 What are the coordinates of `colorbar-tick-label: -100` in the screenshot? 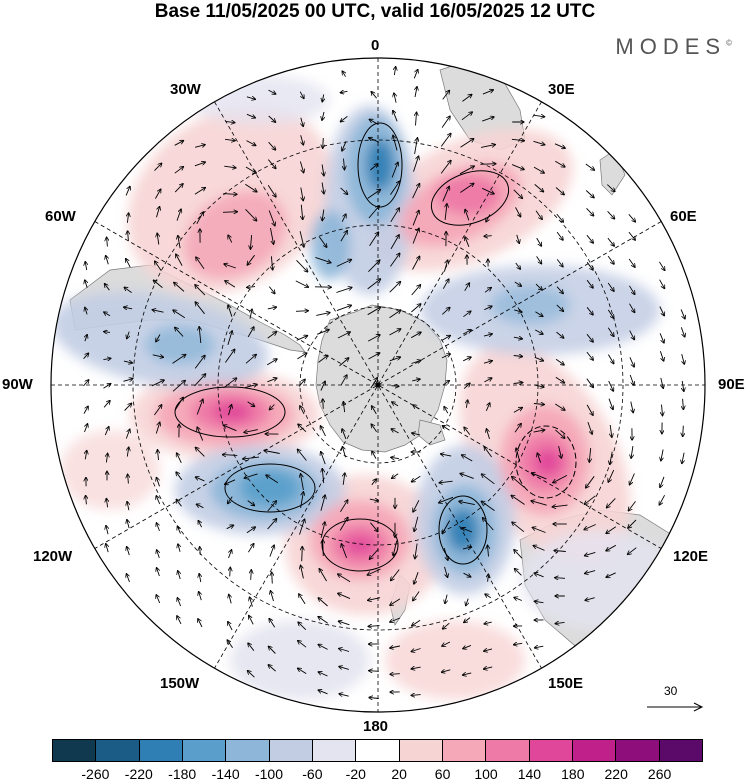 It's located at (269, 774).